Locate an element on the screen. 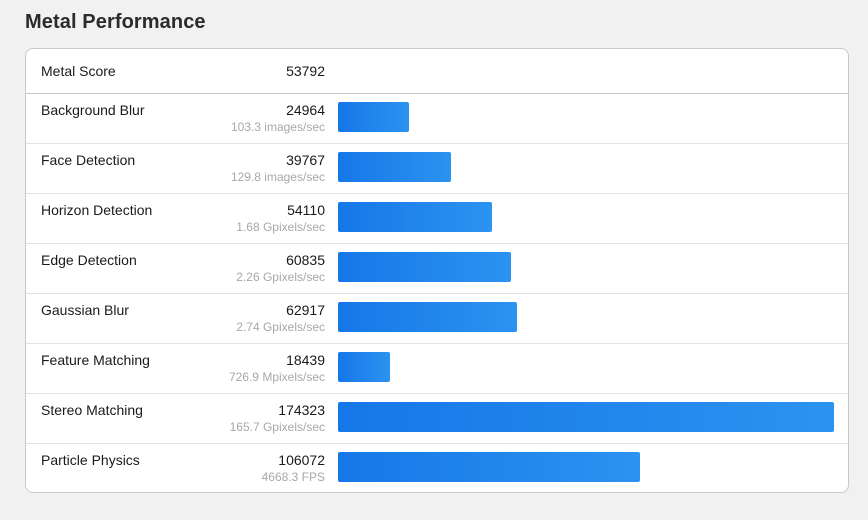 The height and width of the screenshot is (520, 868). workload-name: Stereo Matching is located at coordinates (92, 410).